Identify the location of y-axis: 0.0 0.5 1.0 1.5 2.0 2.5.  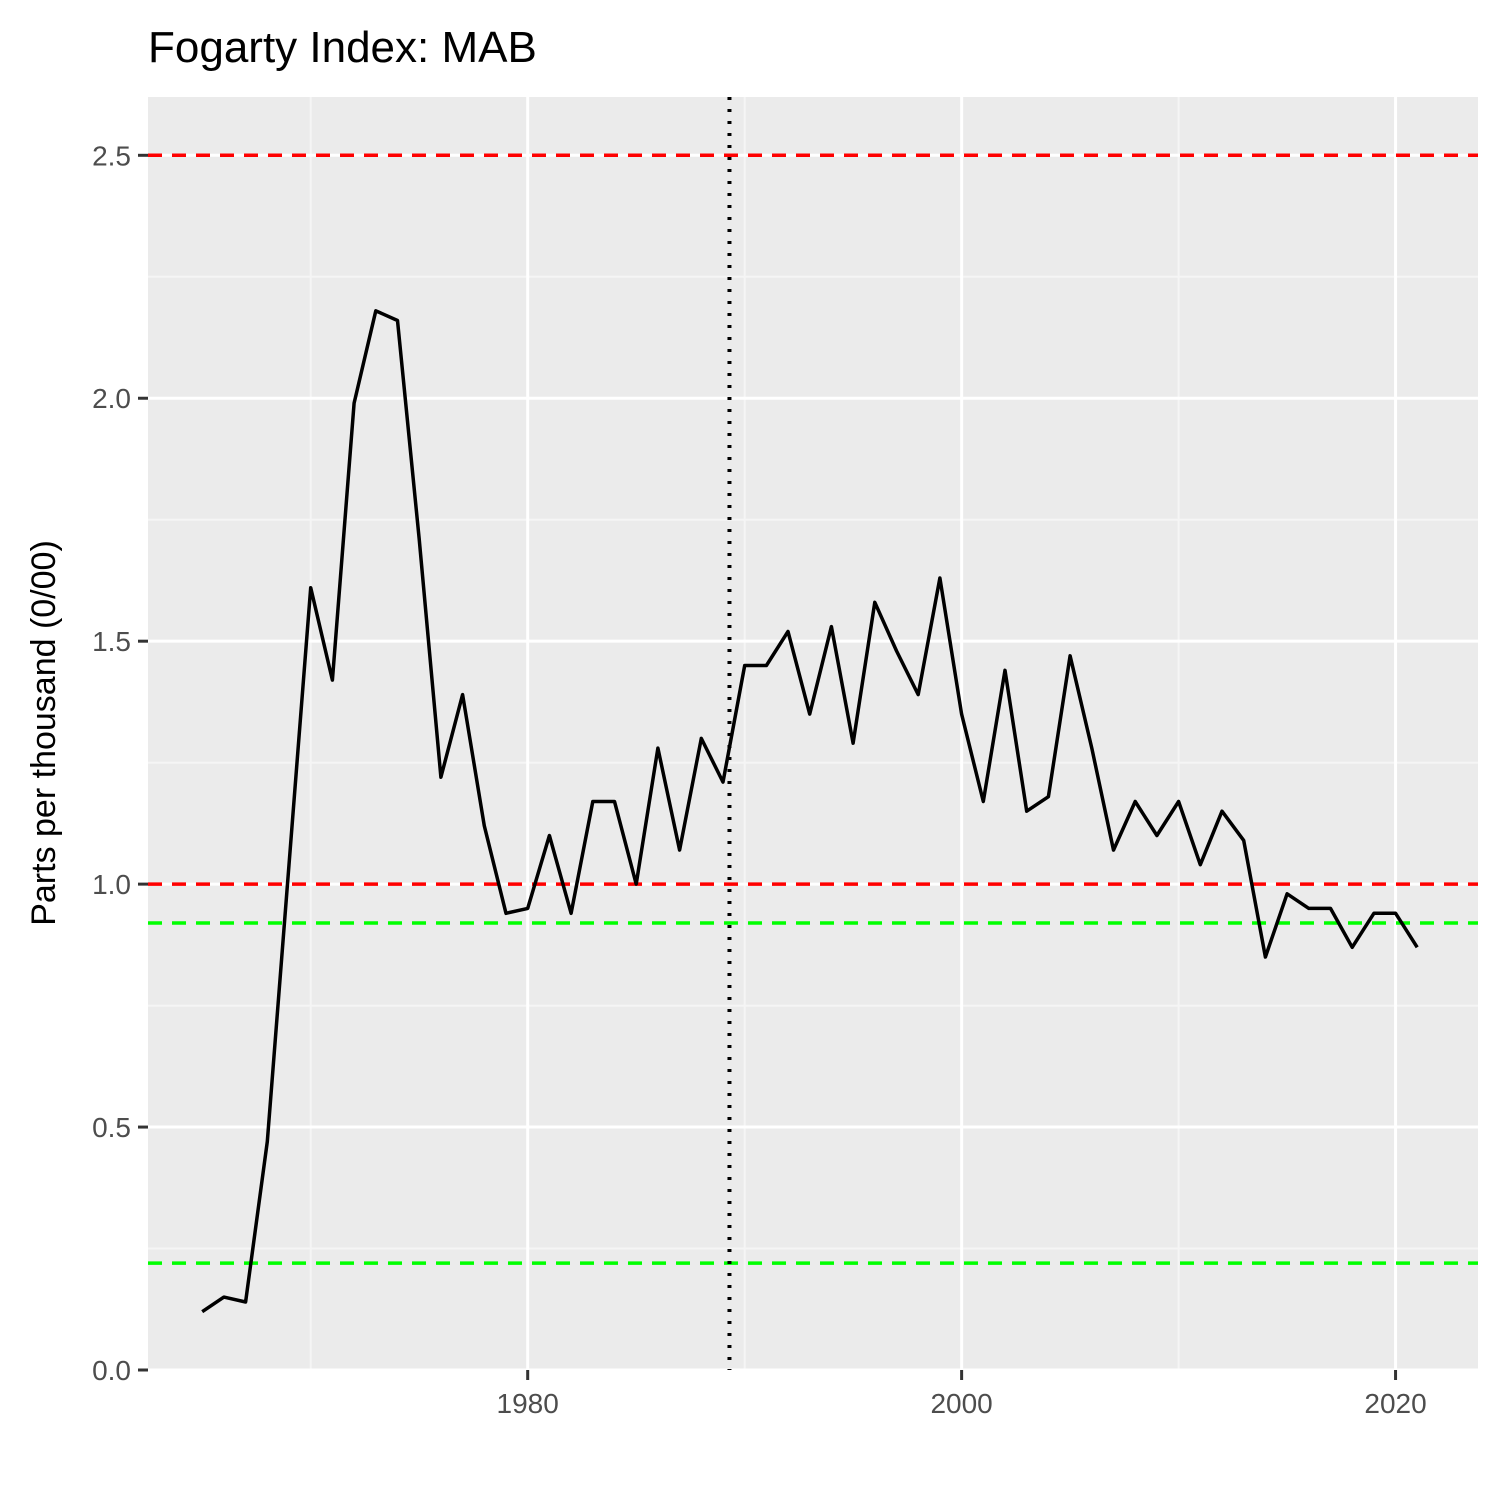
(120, 763).